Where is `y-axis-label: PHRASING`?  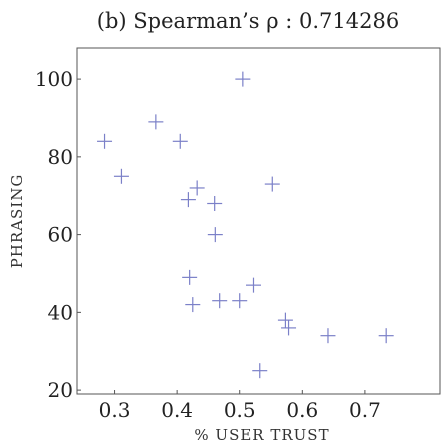 y-axis-label: PHRASING is located at coordinates (17, 221).